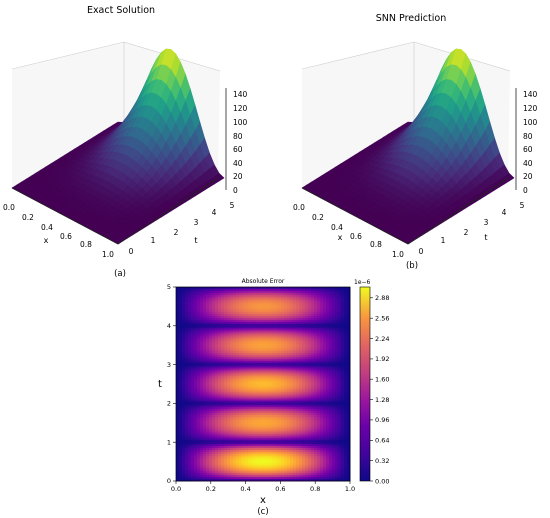  What do you see at coordinates (263, 281) in the screenshot?
I see `chart-title: Absolute Error` at bounding box center [263, 281].